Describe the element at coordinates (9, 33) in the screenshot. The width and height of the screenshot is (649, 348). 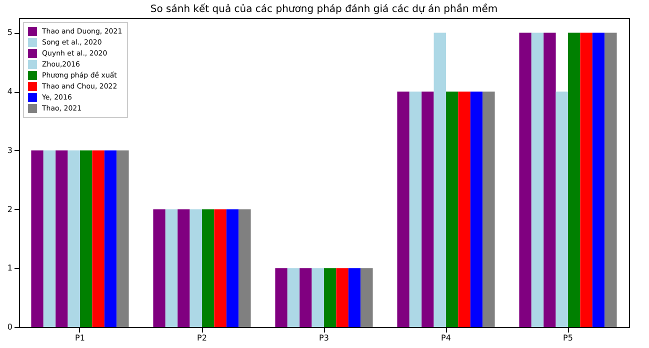
I see `y-tick-label: 5` at that location.